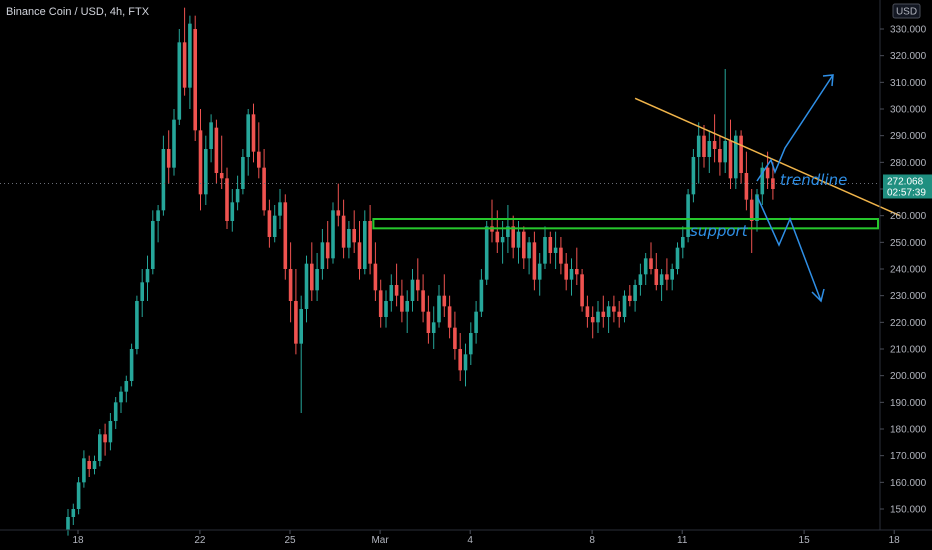  What do you see at coordinates (78, 540) in the screenshot?
I see `time-tick-label: 18` at bounding box center [78, 540].